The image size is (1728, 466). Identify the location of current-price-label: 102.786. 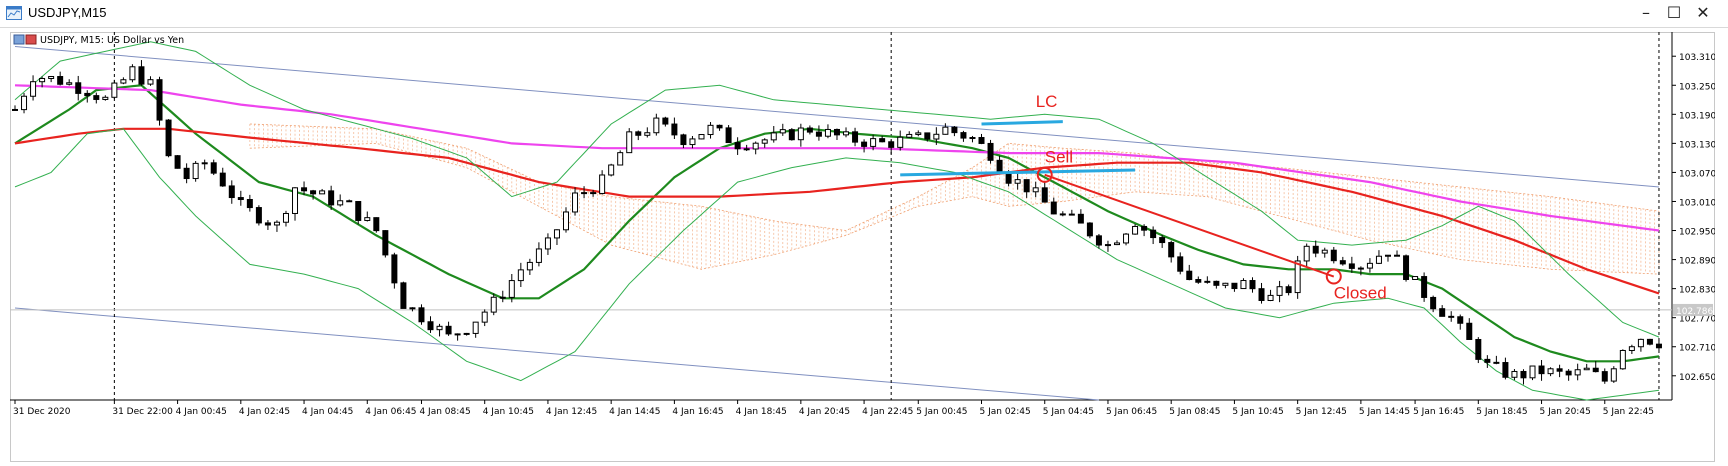
(1694, 312).